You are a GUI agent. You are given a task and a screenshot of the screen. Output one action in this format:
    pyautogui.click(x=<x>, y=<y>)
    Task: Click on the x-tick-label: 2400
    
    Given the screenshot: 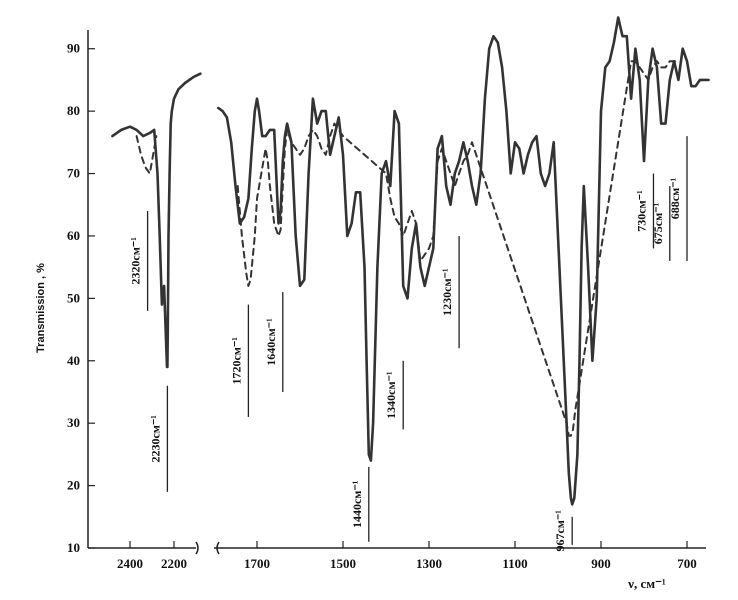 What is the action you would take?
    pyautogui.click(x=130, y=563)
    